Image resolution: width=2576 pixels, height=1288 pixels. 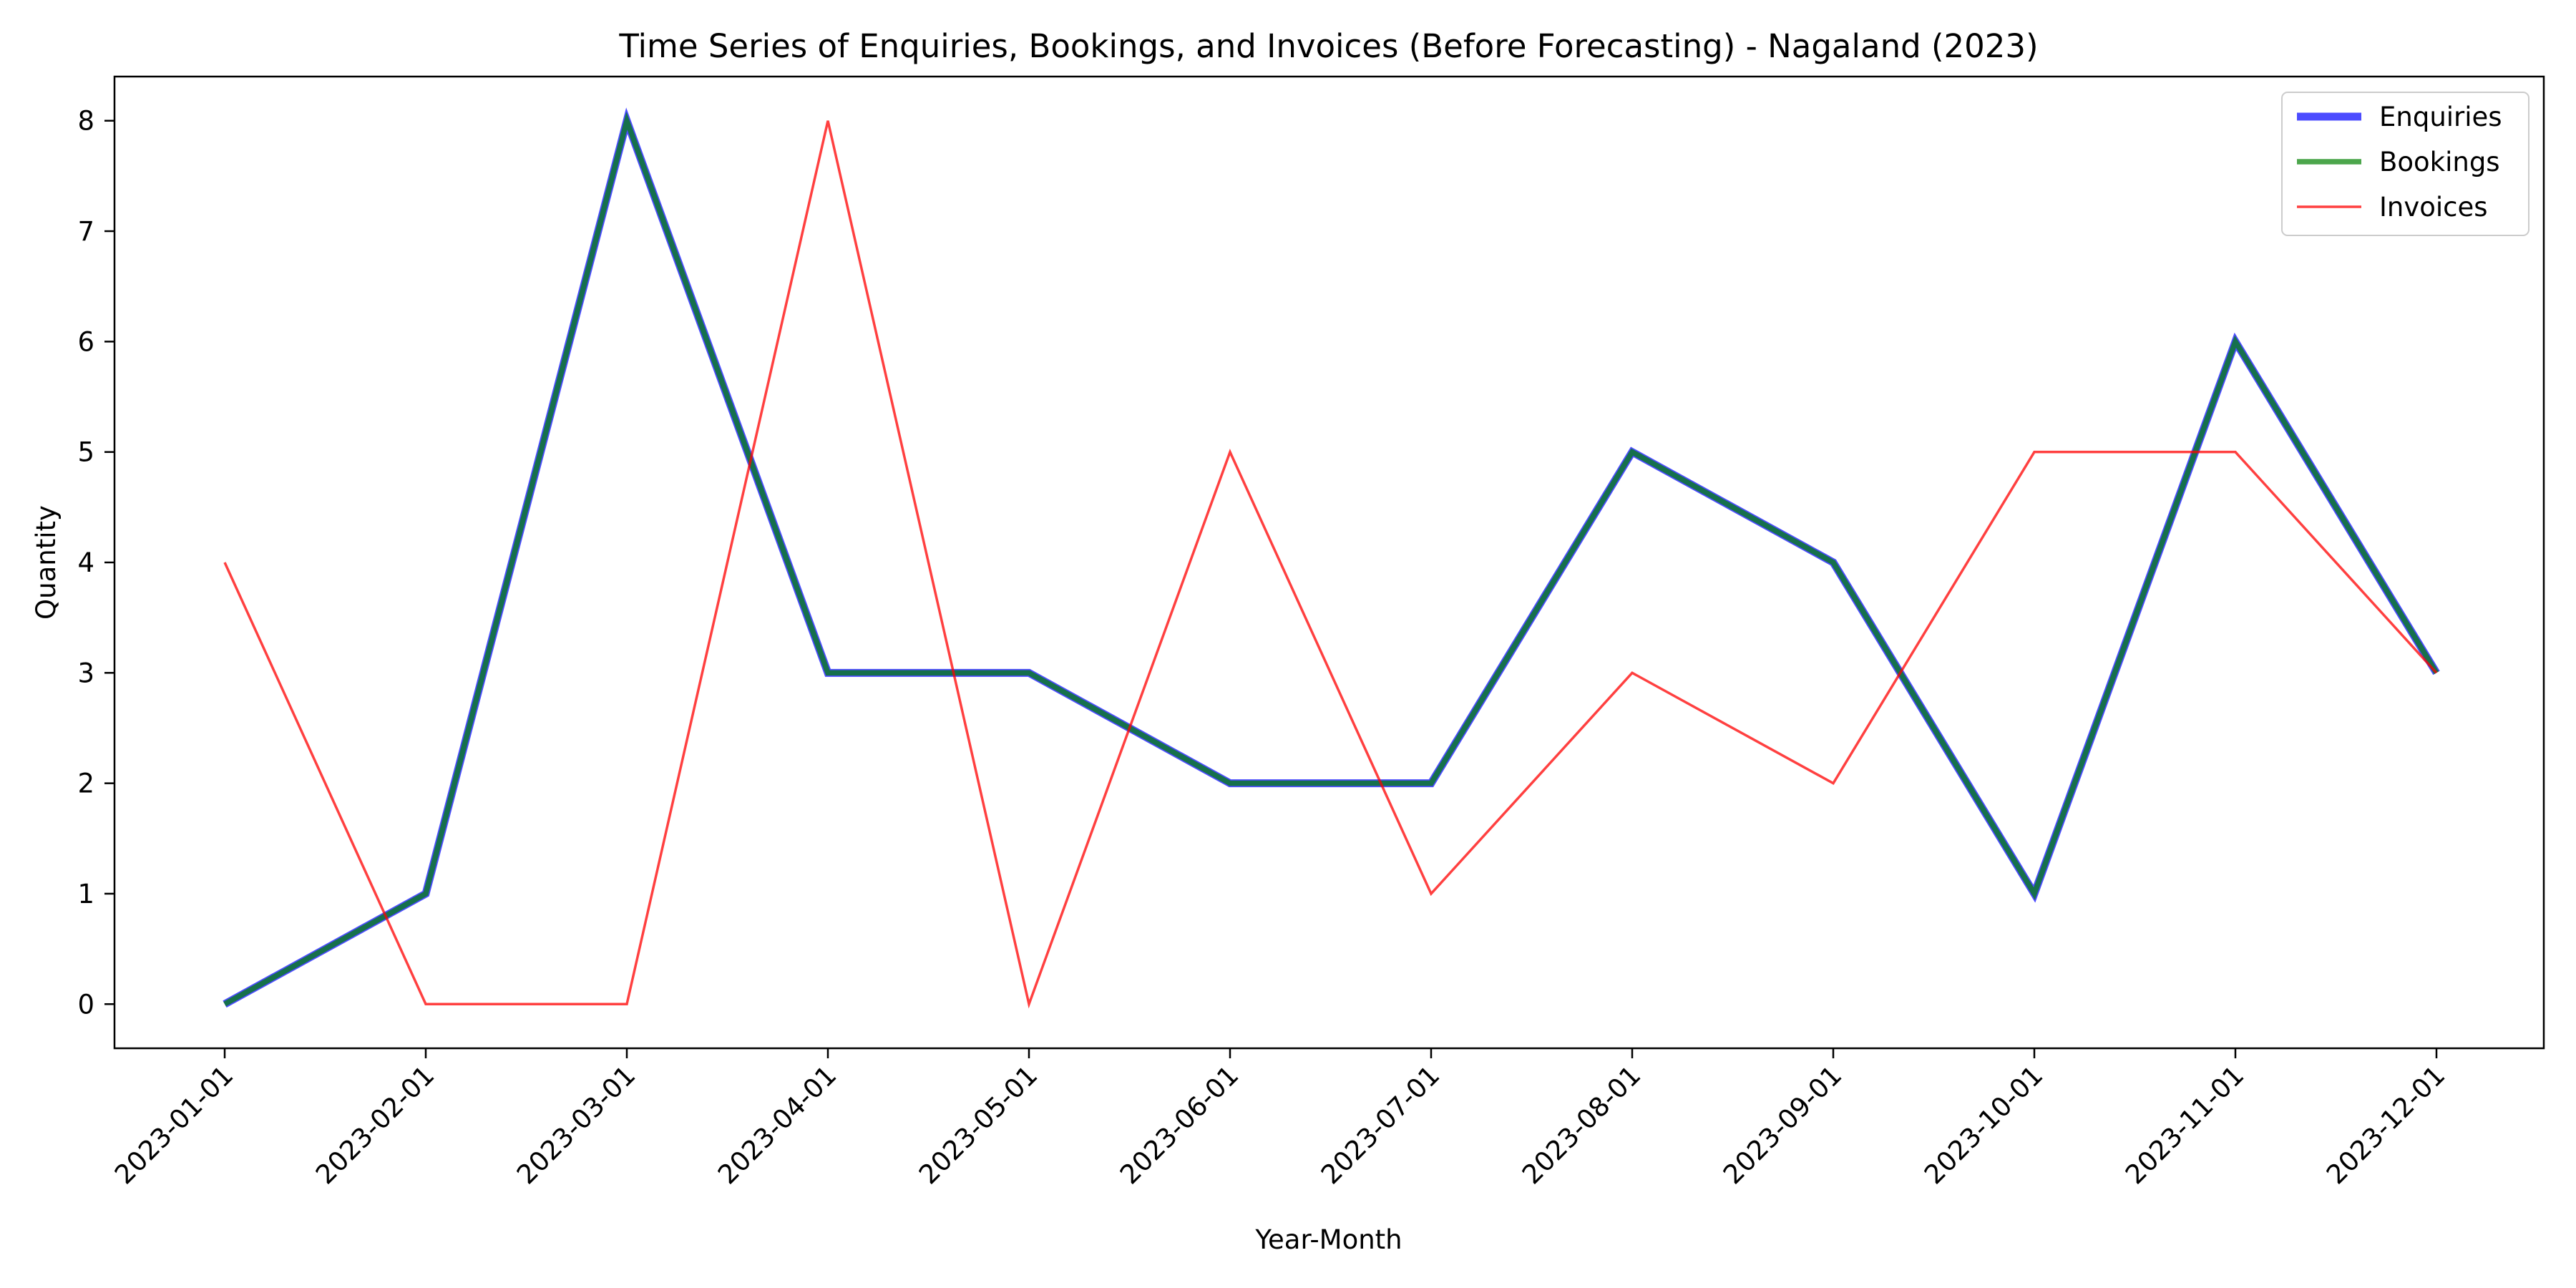 I want to click on y-tick-label: 2, so click(x=85, y=784).